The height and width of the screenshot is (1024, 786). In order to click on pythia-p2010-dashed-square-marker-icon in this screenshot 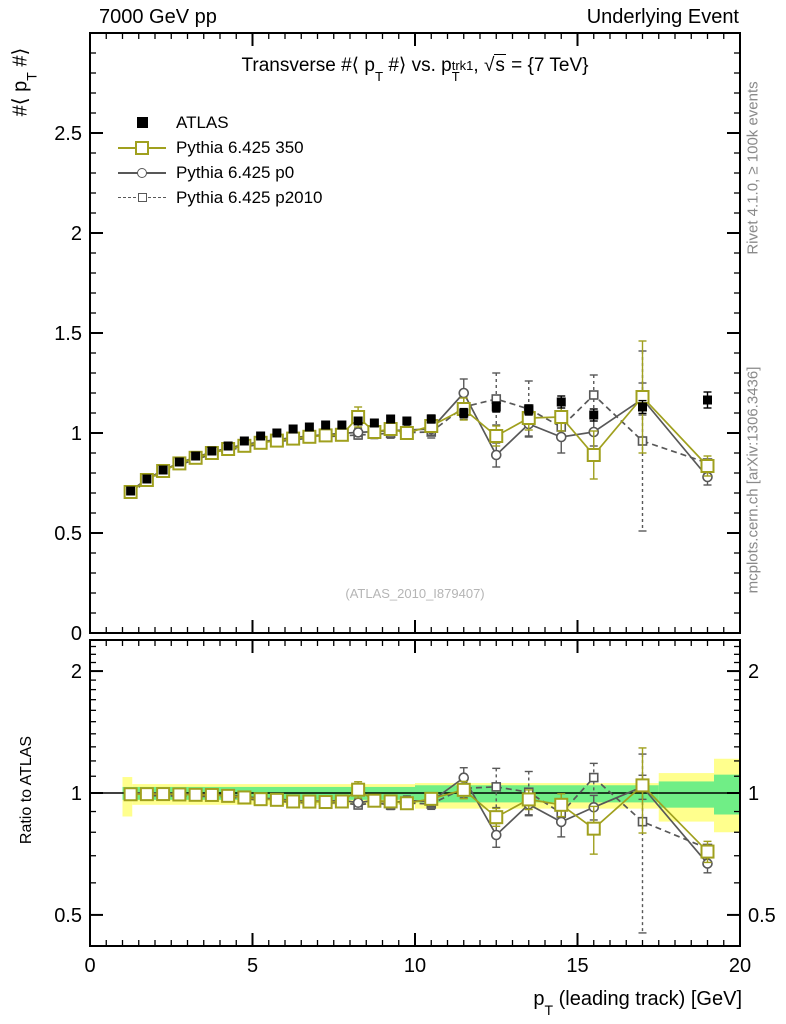, I will do `click(142, 198)`.